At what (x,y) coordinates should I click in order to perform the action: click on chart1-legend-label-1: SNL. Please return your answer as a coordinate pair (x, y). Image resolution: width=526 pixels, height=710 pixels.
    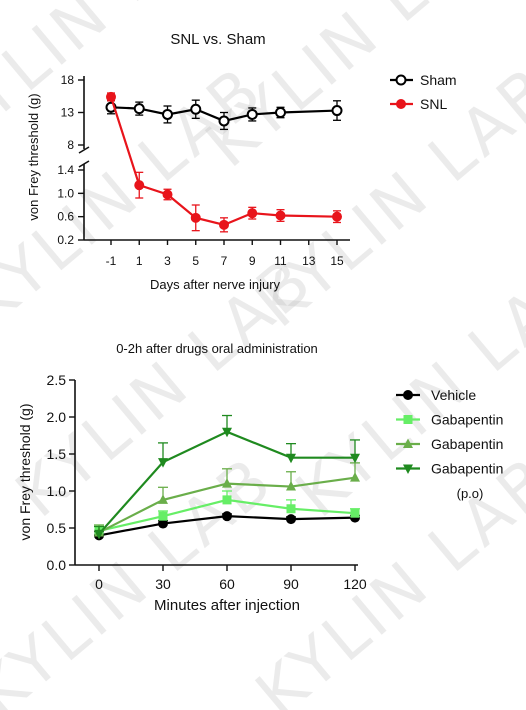
    Looking at the image, I should click on (433, 104).